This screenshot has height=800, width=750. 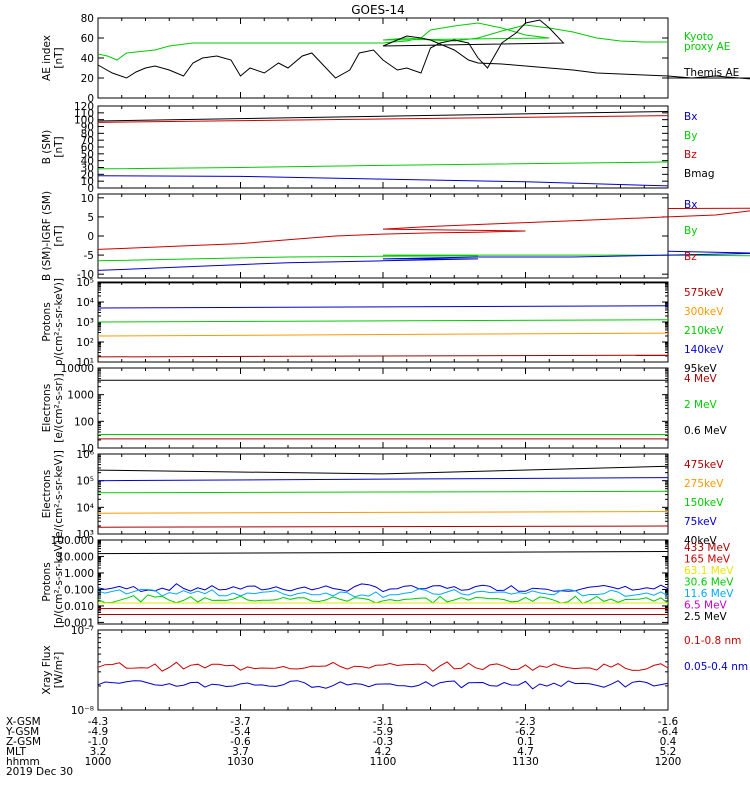 I want to click on legend-entry: 4 MeV, so click(x=701, y=379).